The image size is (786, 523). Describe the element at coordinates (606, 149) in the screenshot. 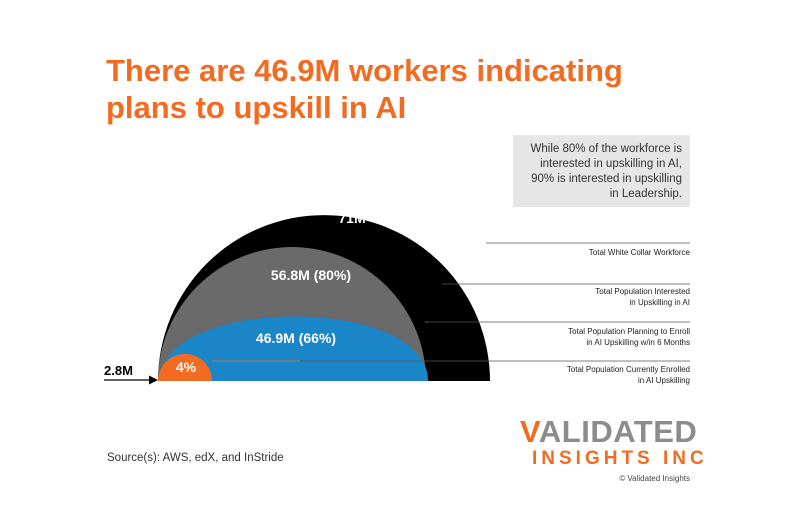

I see `note-line-1: While 80% of the workforce is` at that location.